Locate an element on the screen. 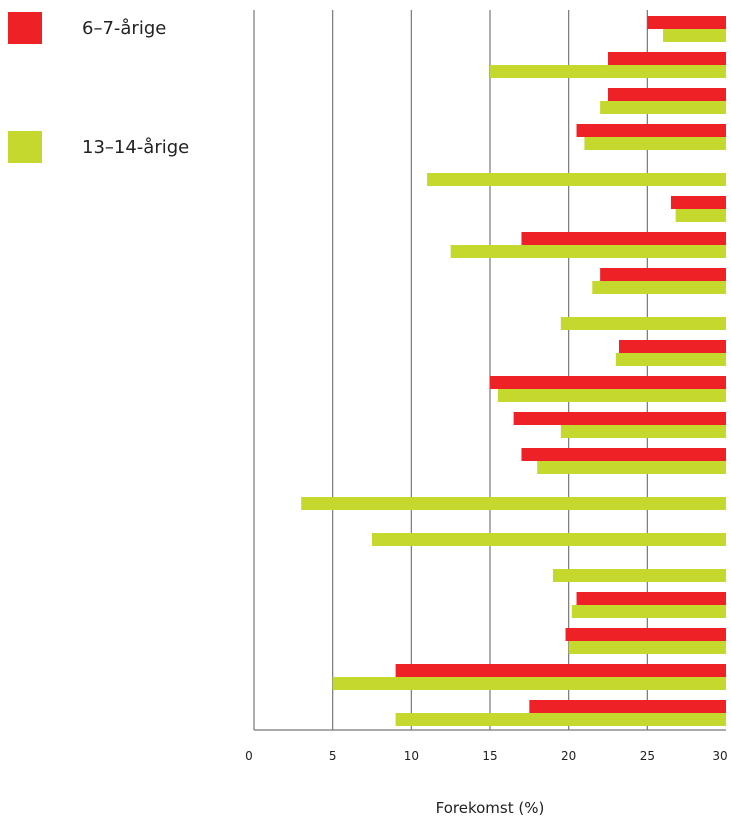 This screenshot has height=818, width=731. legend-item-series-b: 13–14-årige is located at coordinates (98, 147).